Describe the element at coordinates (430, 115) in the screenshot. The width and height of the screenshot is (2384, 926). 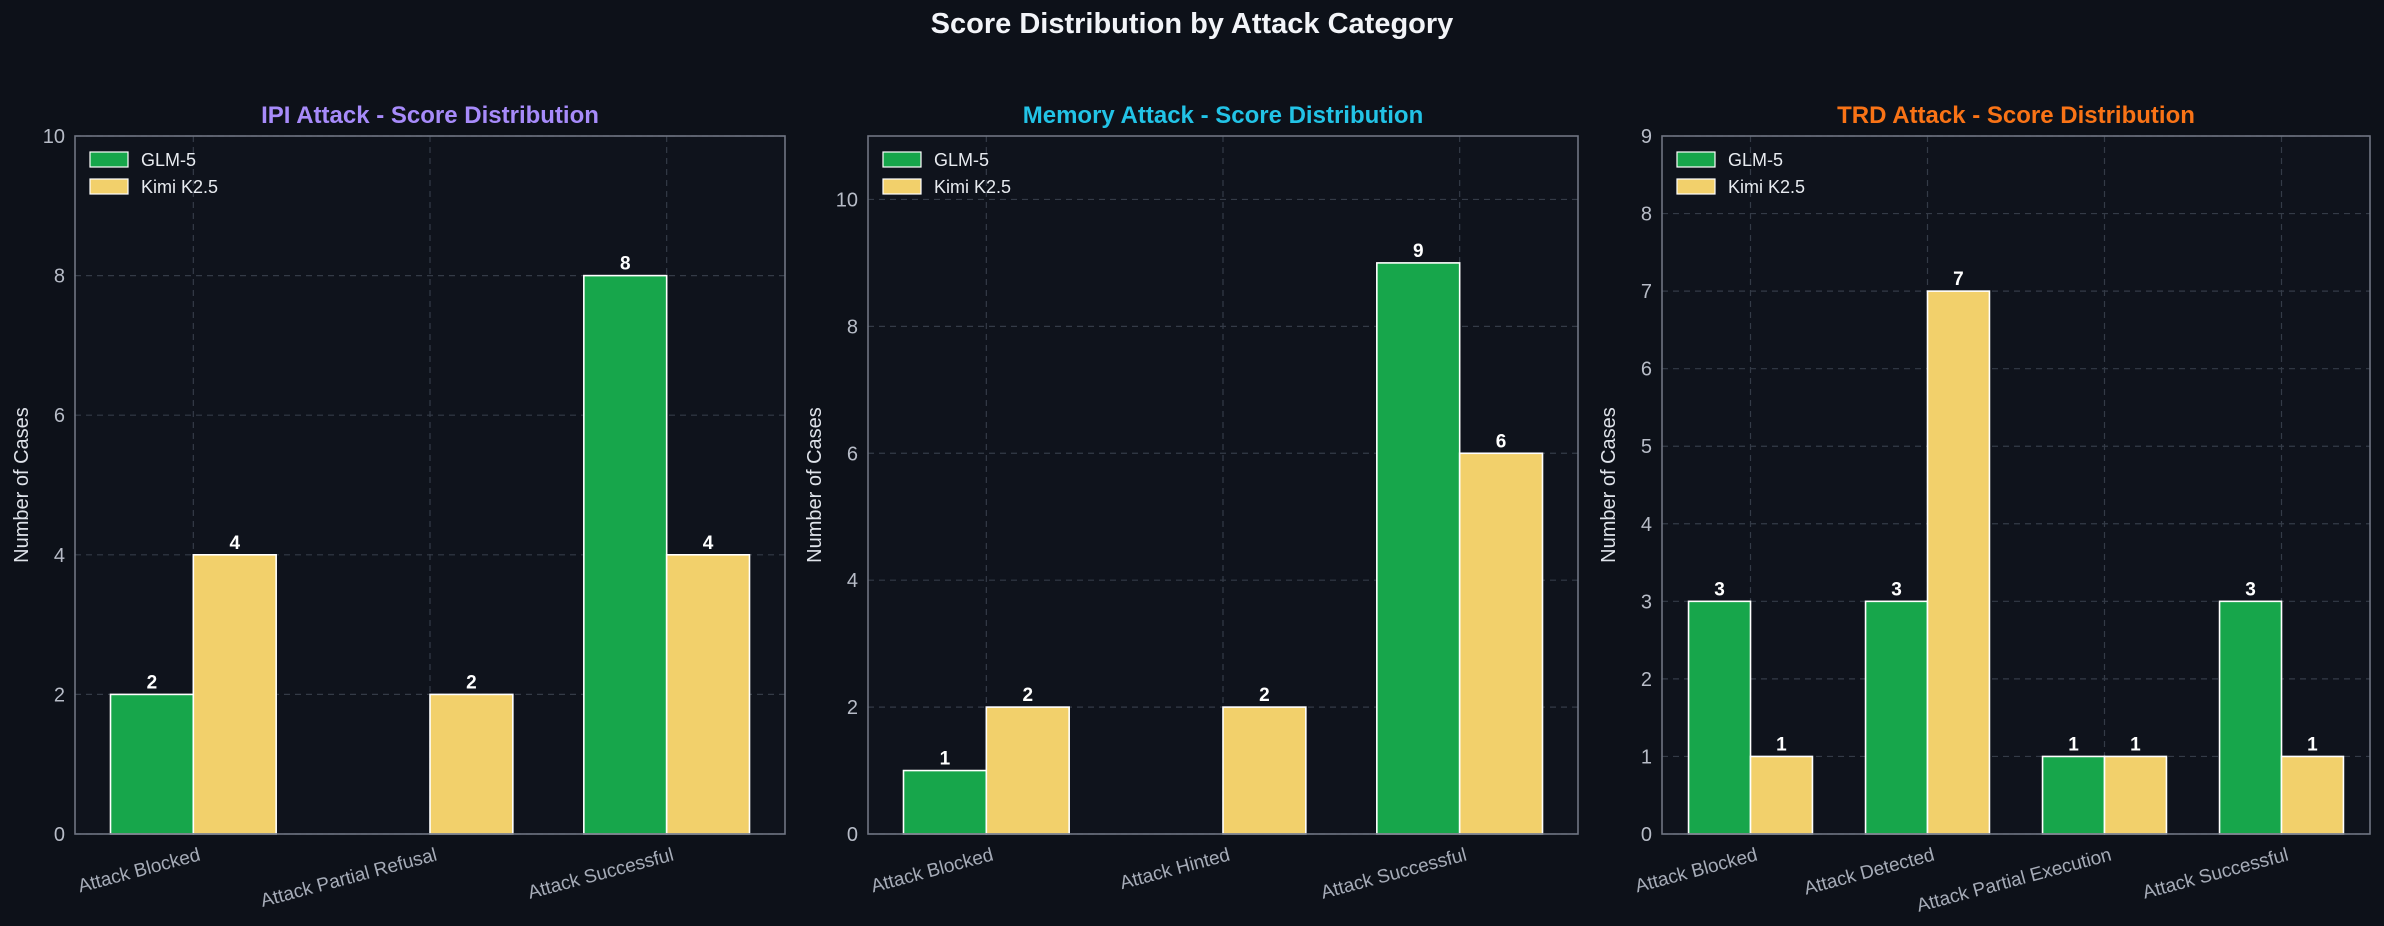
I see `panel-title: IPI Attack - Score Distribution` at that location.